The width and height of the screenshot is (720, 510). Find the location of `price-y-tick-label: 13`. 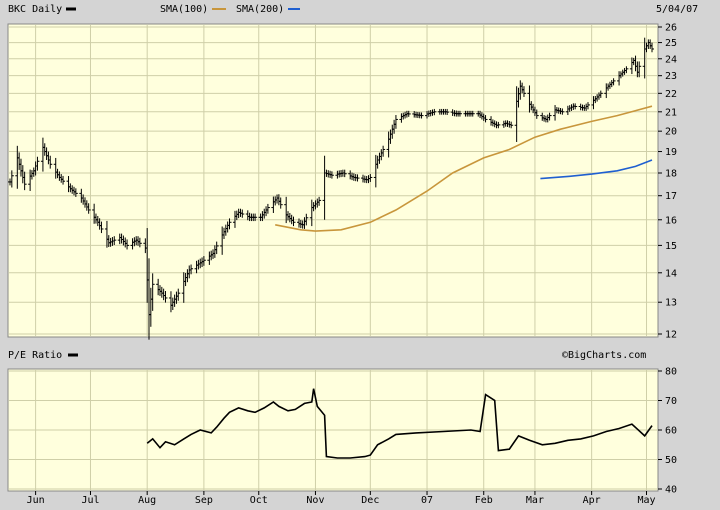

price-y-tick-label: 13 is located at coordinates (671, 303).